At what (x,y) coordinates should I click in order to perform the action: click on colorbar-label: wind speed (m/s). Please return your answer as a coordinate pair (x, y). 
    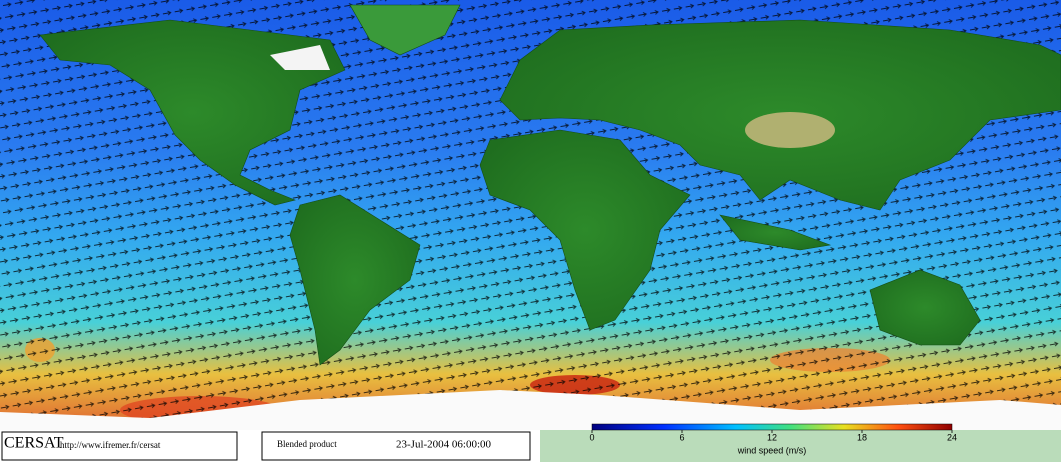
    Looking at the image, I should click on (772, 450).